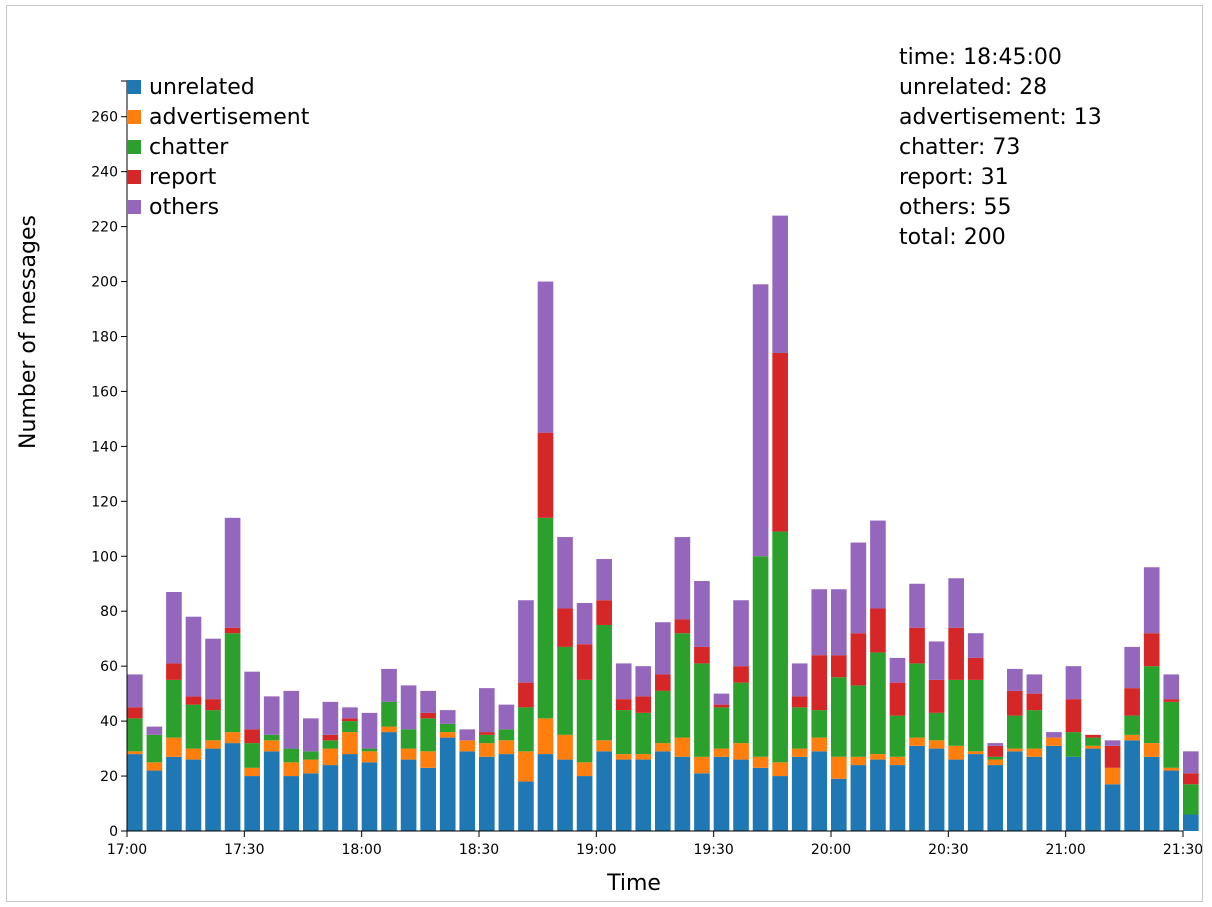 This screenshot has width=1212, height=907. I want to click on bar-others-17:30, so click(252, 700).